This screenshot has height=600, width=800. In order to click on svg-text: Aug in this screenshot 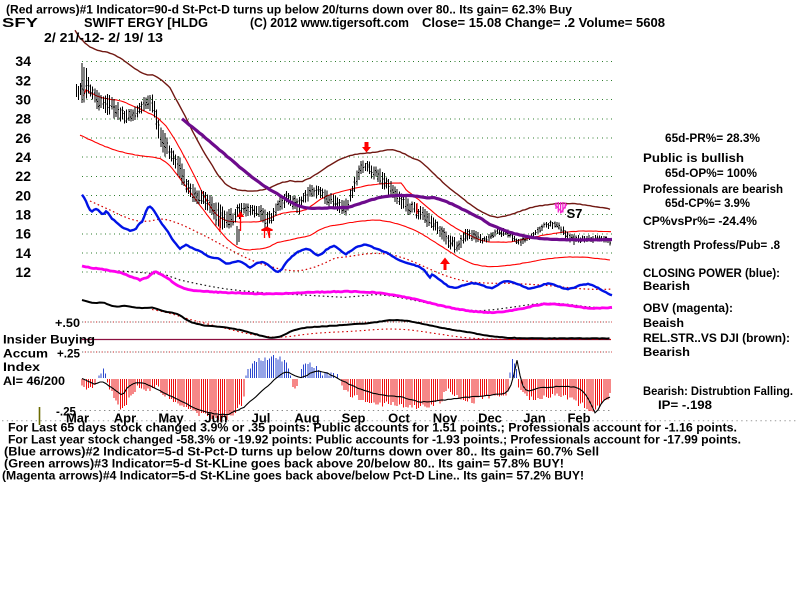, I will do `click(306, 418)`.